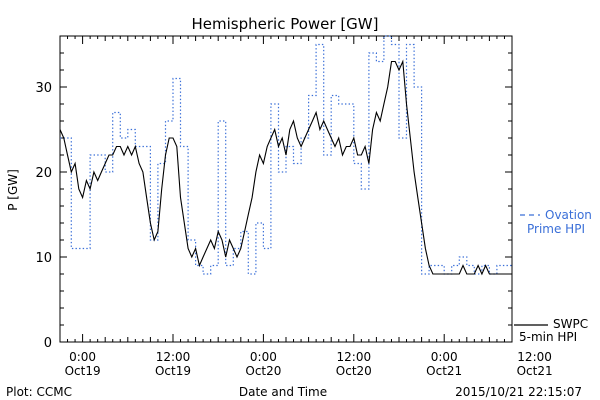 This screenshot has height=400, width=600. I want to click on y-axis-label: P [GW], so click(13, 190).